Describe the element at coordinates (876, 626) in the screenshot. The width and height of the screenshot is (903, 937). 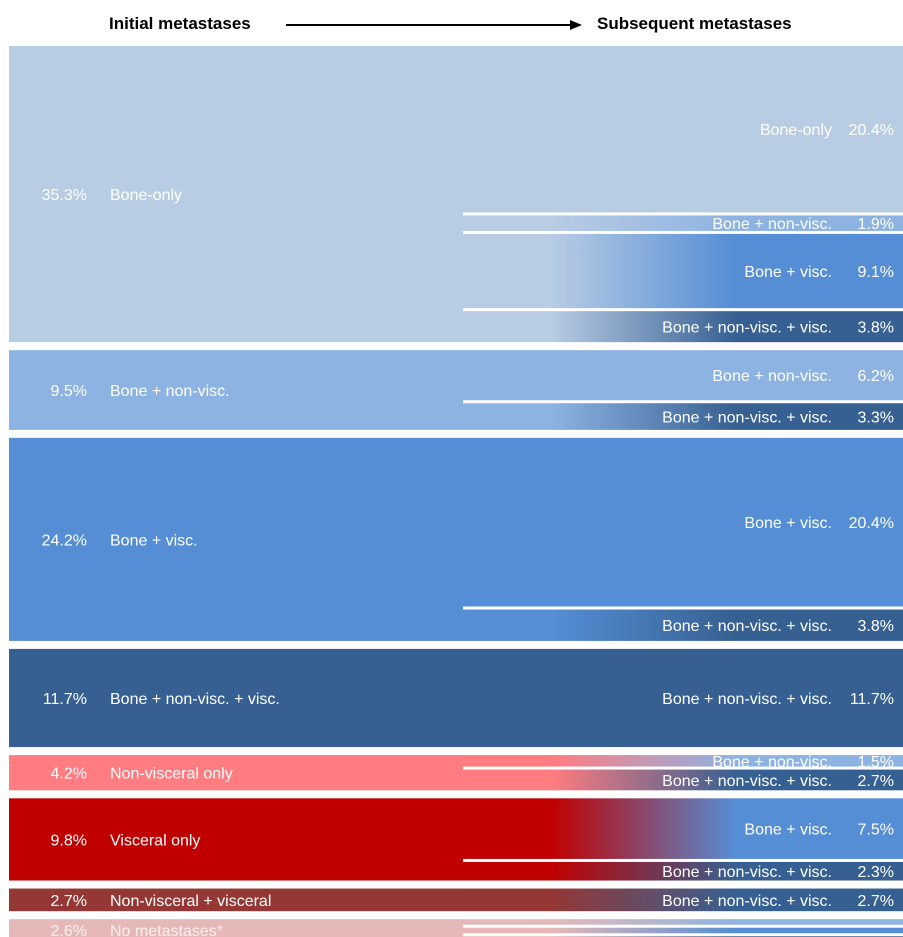
I see `subsequent-pct-bone-visc-1: 3.8%` at that location.